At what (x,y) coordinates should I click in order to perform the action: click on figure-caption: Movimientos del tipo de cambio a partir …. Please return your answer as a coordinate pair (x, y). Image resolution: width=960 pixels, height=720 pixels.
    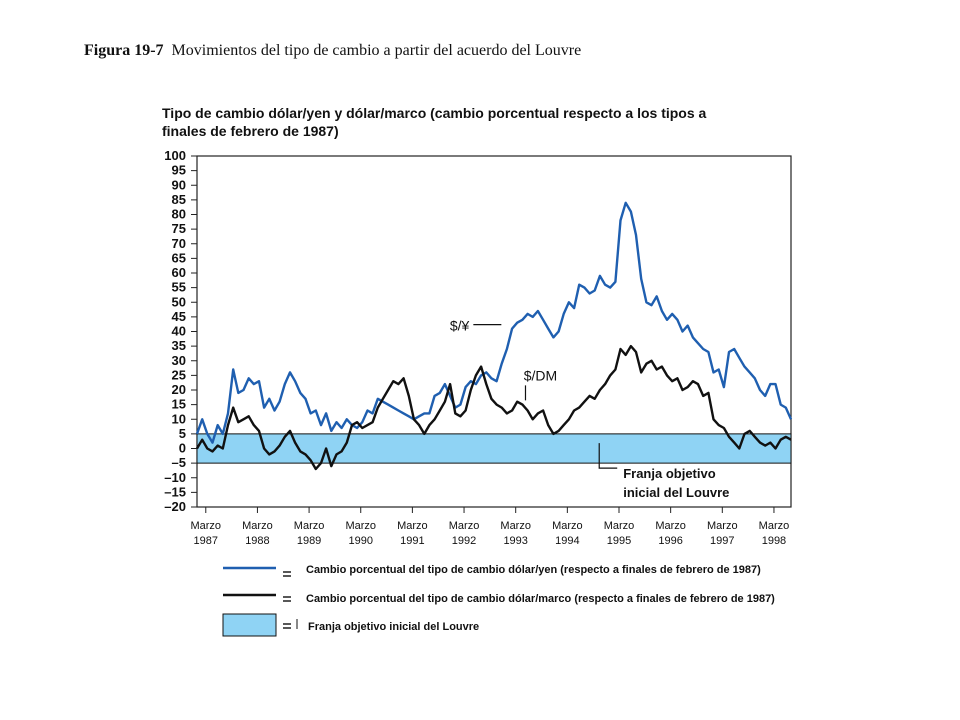
    Looking at the image, I should click on (376, 50).